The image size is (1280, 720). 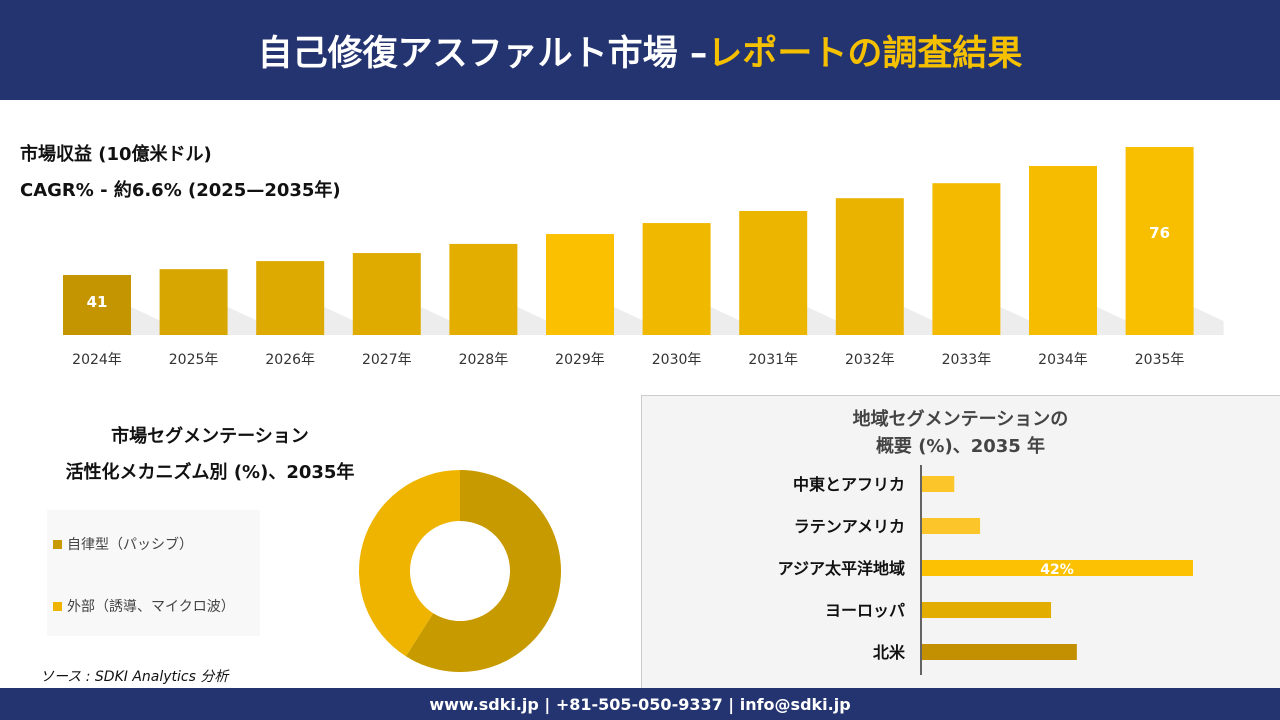 I want to click on x-tick-label: 2025年, so click(x=194, y=360).